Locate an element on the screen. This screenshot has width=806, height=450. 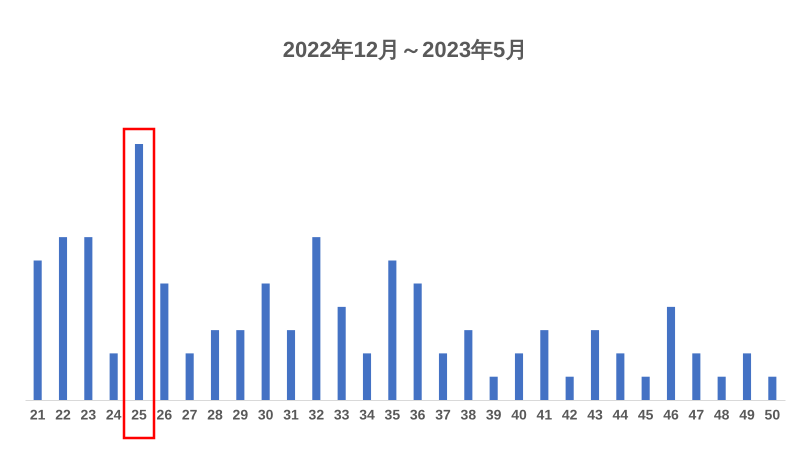
x-tick-label: 49 is located at coordinates (747, 414).